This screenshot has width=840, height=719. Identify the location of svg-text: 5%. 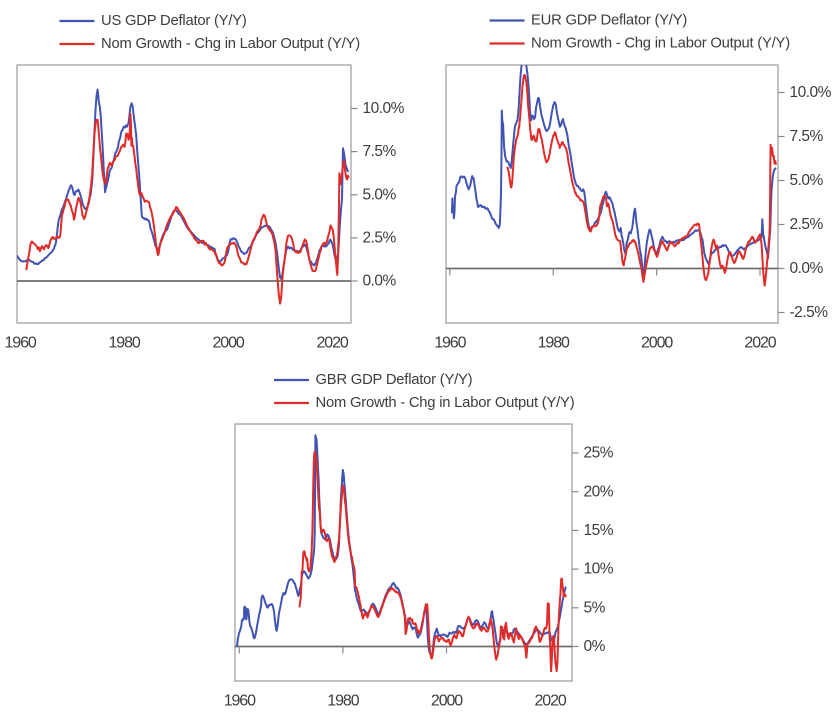
(595, 607).